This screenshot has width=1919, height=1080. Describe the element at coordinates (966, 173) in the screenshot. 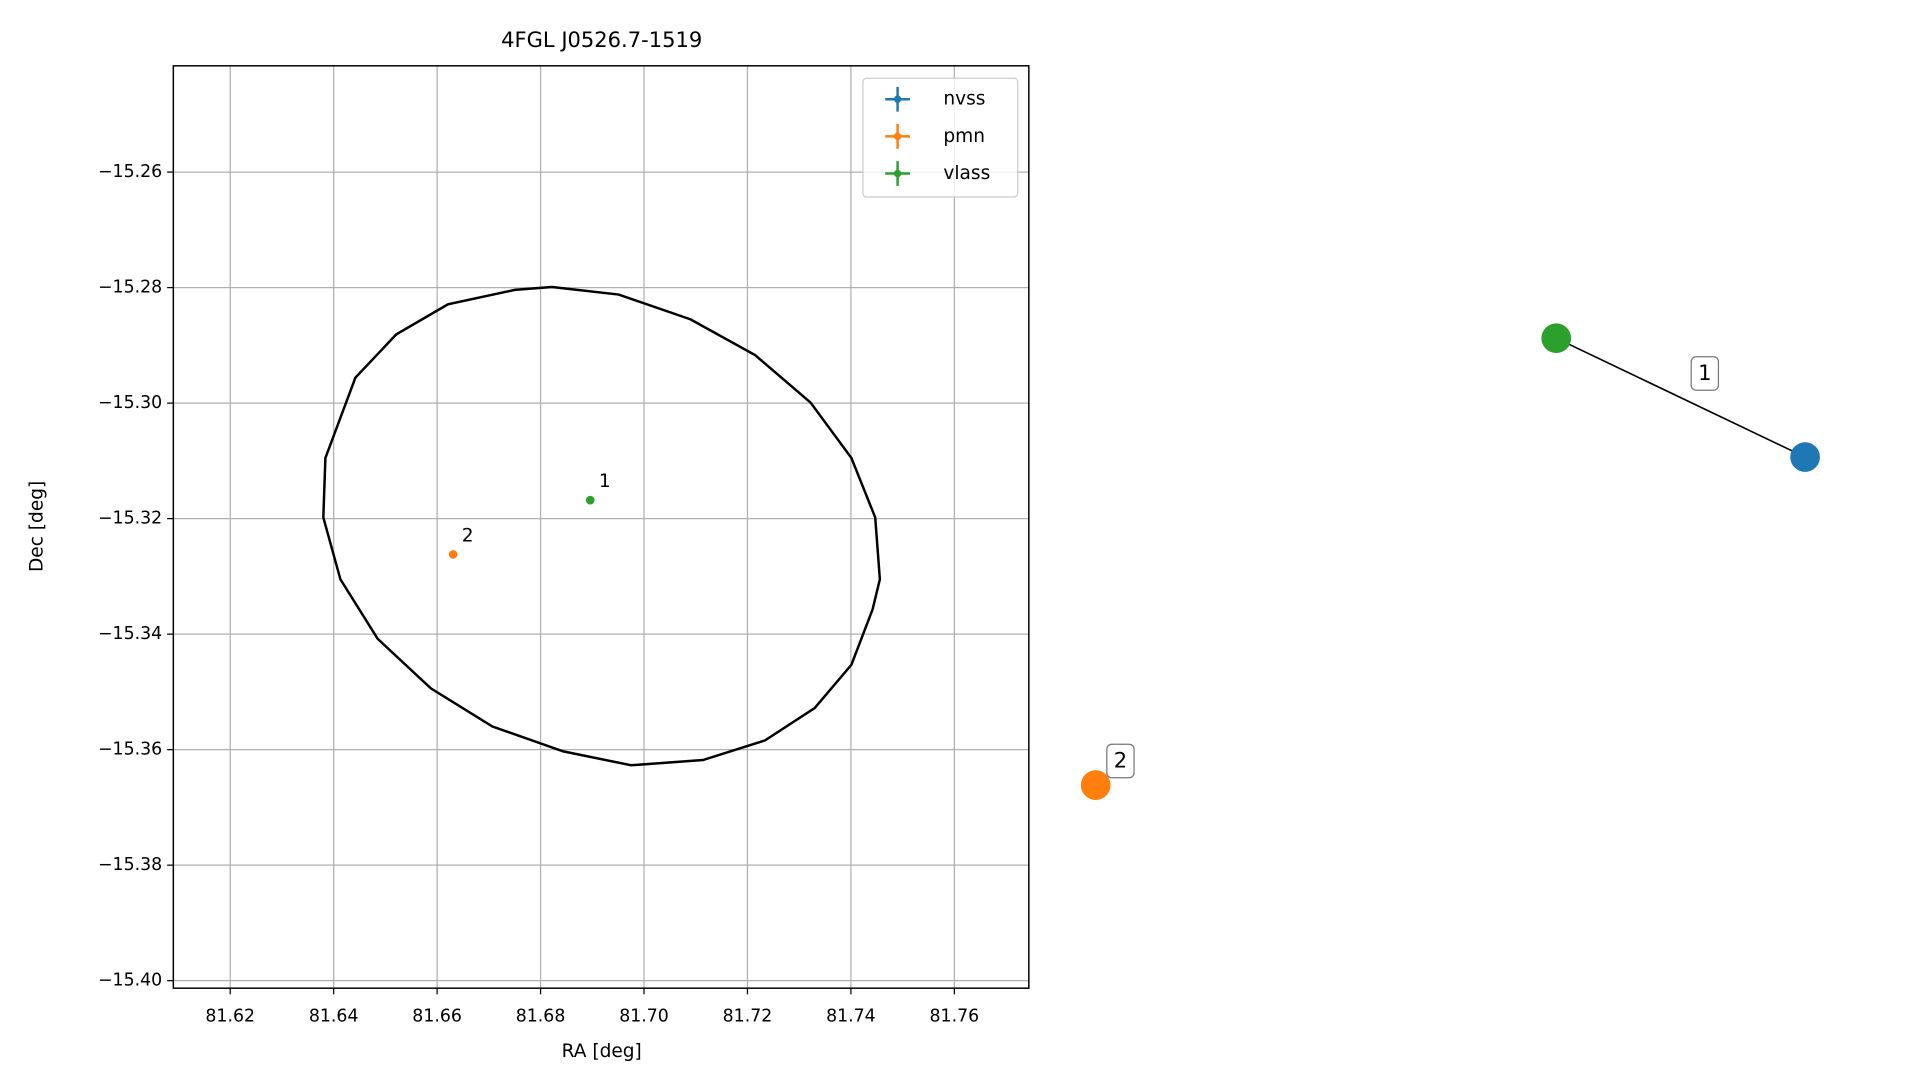

I see `legend-label: vlass` at that location.